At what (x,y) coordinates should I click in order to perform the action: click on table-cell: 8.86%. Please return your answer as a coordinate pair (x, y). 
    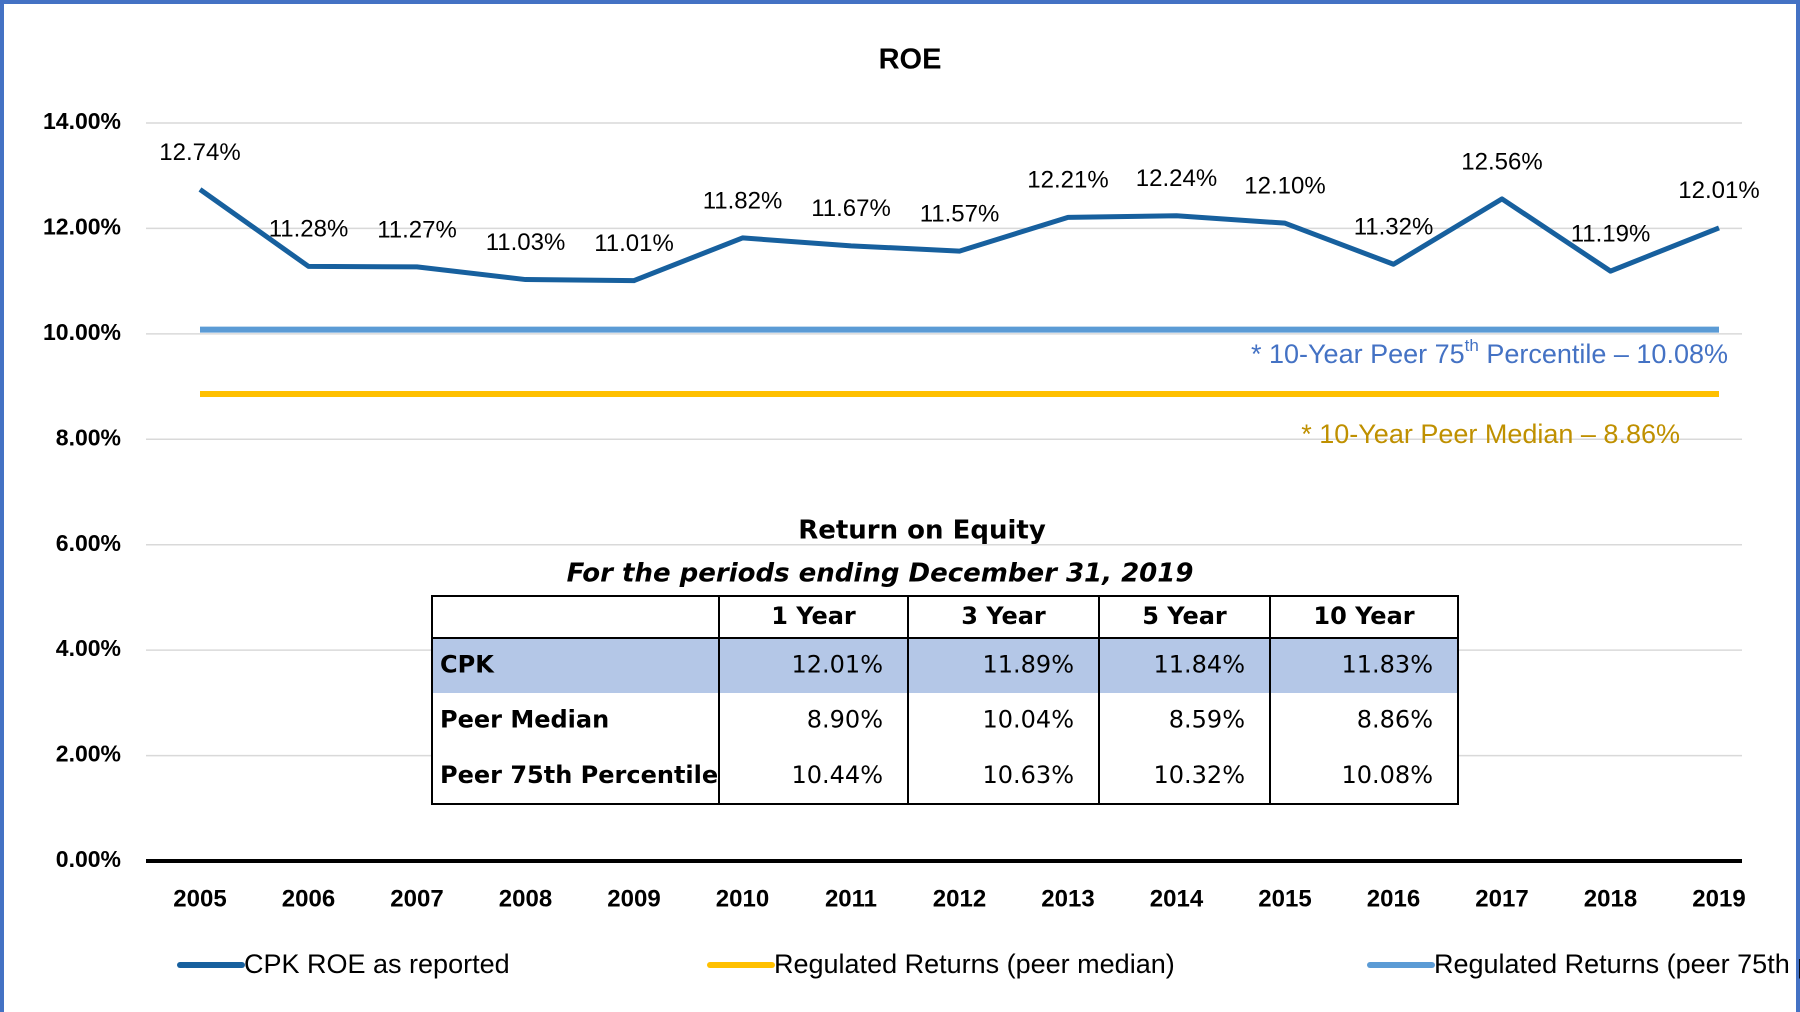
    Looking at the image, I should click on (1395, 720).